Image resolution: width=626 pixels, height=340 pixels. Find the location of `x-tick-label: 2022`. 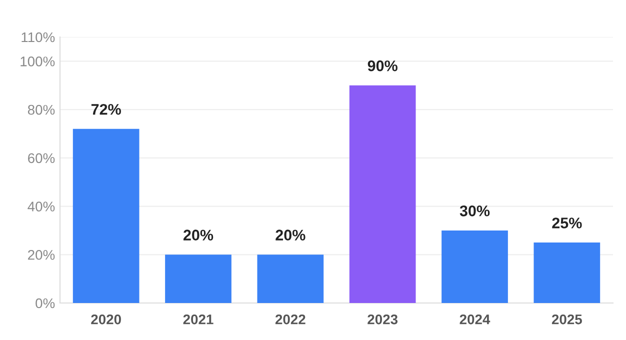

x-tick-label: 2022 is located at coordinates (290, 319).